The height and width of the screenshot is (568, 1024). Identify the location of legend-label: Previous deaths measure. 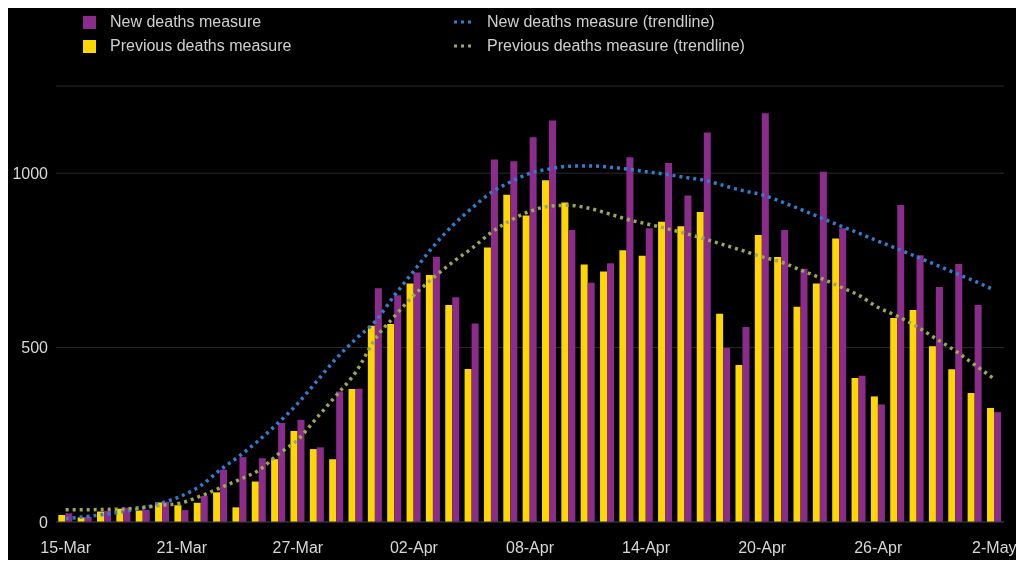
(201, 46).